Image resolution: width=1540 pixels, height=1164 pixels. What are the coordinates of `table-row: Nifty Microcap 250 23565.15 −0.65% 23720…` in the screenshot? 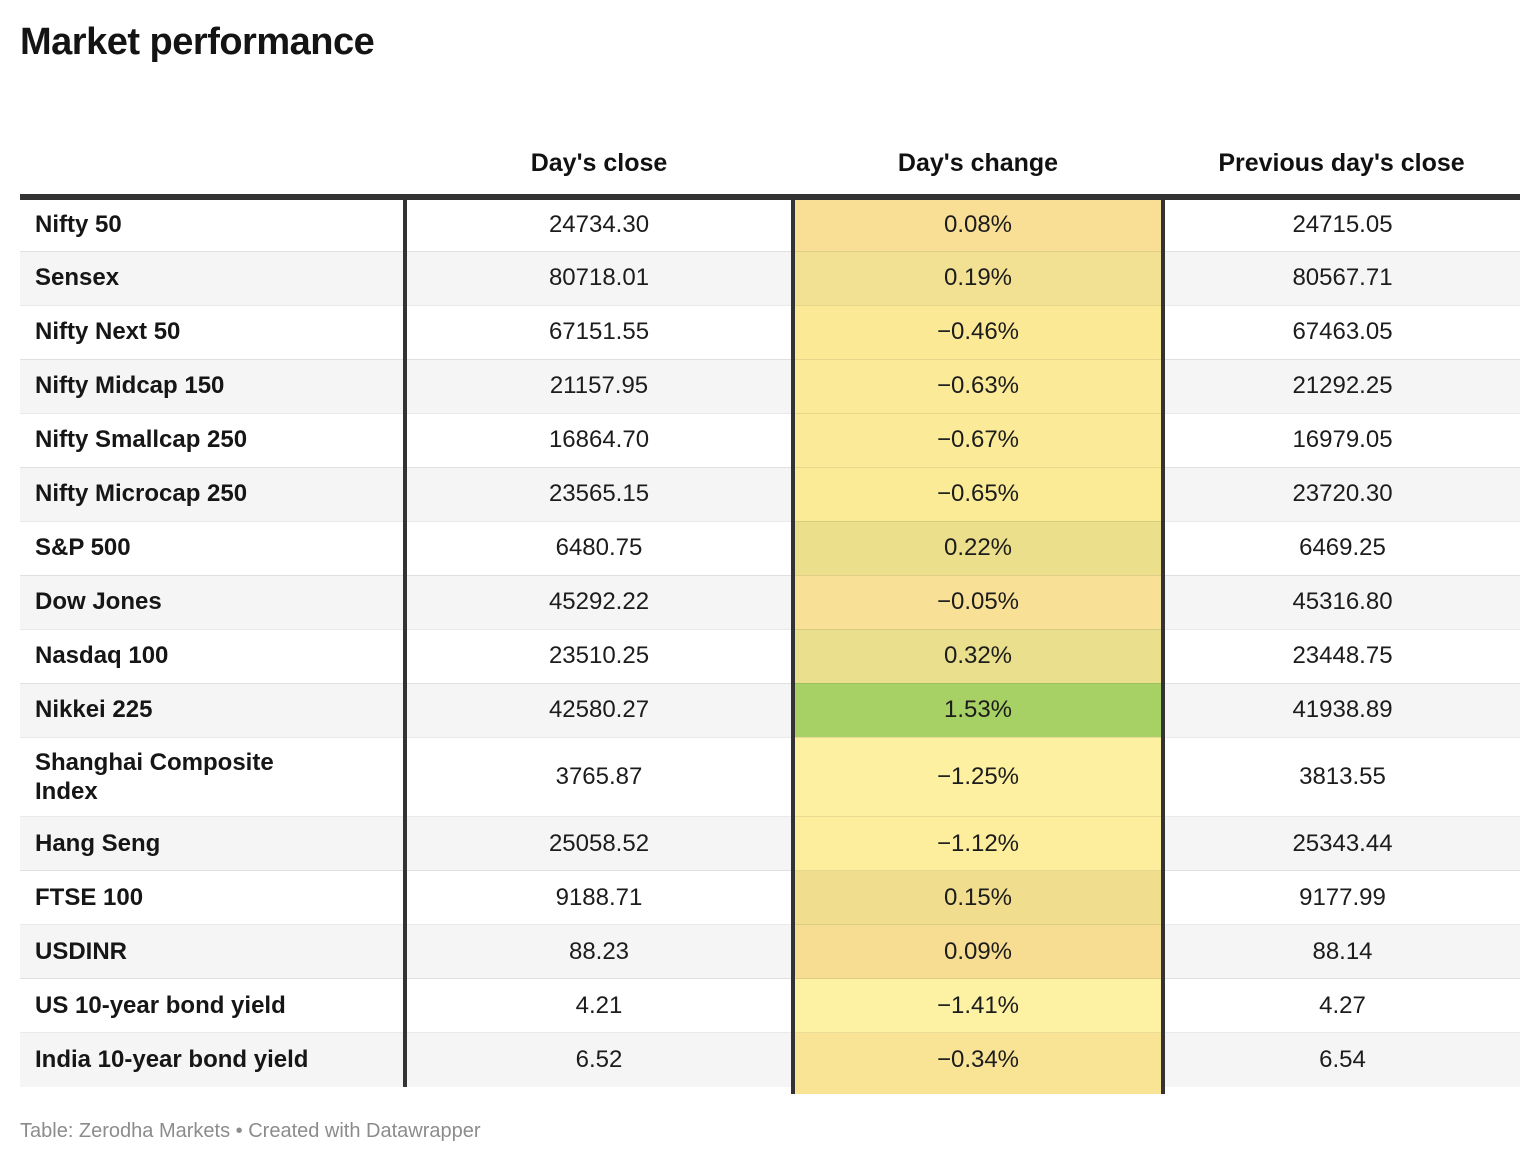 It's located at (770, 493).